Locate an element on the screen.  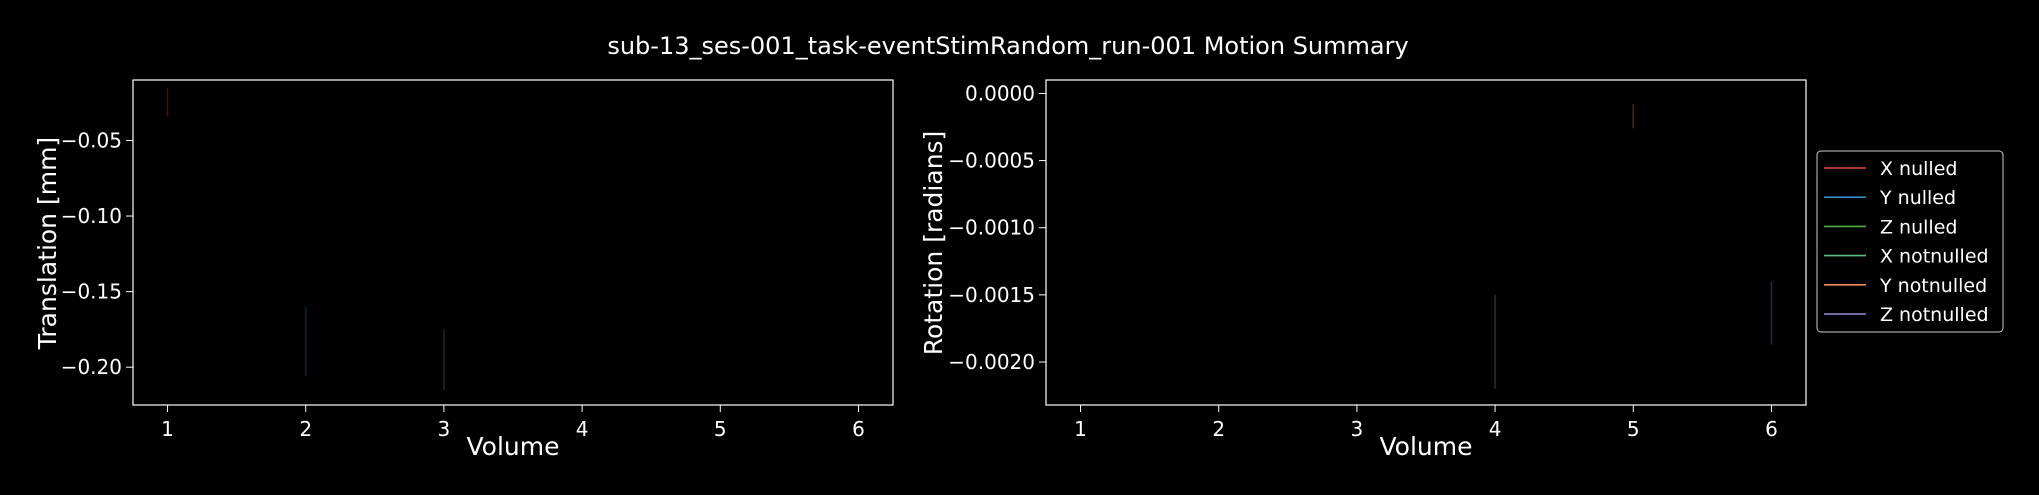
legend-label-z-notnulled: Z notnulled is located at coordinates (1934, 315).